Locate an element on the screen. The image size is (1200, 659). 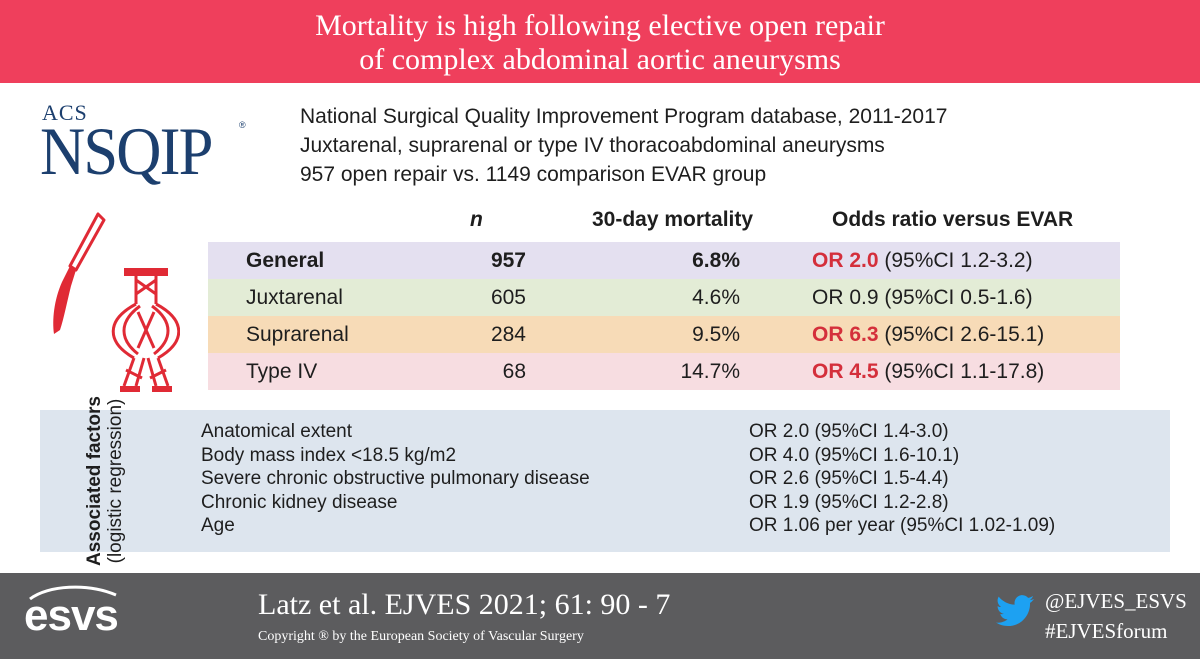
row-ci: (95%CI 0.5-1.6) is located at coordinates (955, 297).